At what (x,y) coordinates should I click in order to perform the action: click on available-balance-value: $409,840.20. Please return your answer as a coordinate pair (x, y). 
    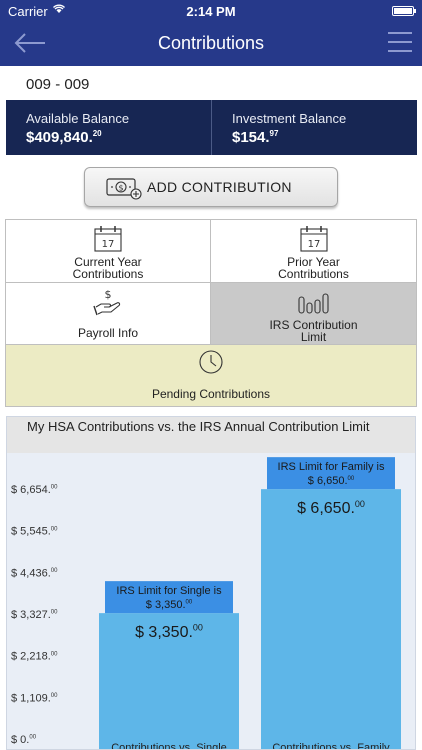
    Looking at the image, I should click on (64, 137).